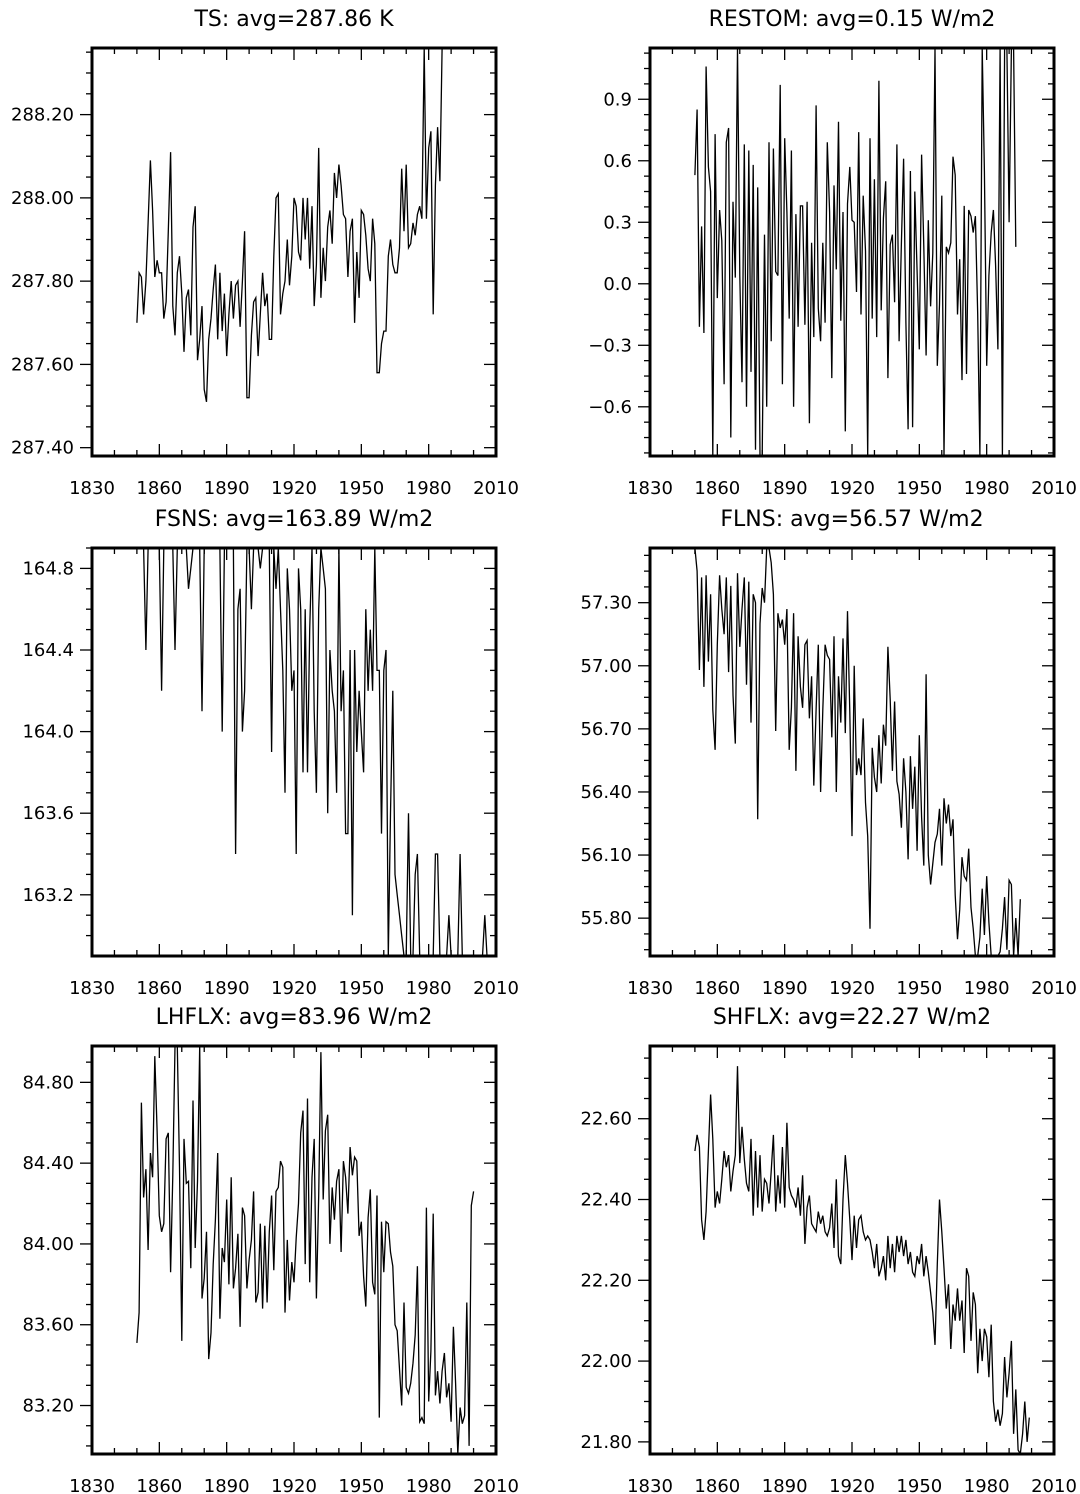 The image size is (1080, 1494). Describe the element at coordinates (606, 603) in the screenshot. I see `y-tick-label: 57.30` at that location.